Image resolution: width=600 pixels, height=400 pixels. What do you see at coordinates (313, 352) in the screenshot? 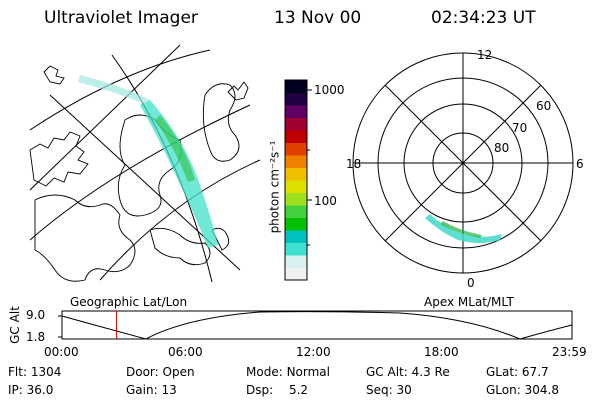
I see `altitude-xtick-1200: 12:00` at bounding box center [313, 352].